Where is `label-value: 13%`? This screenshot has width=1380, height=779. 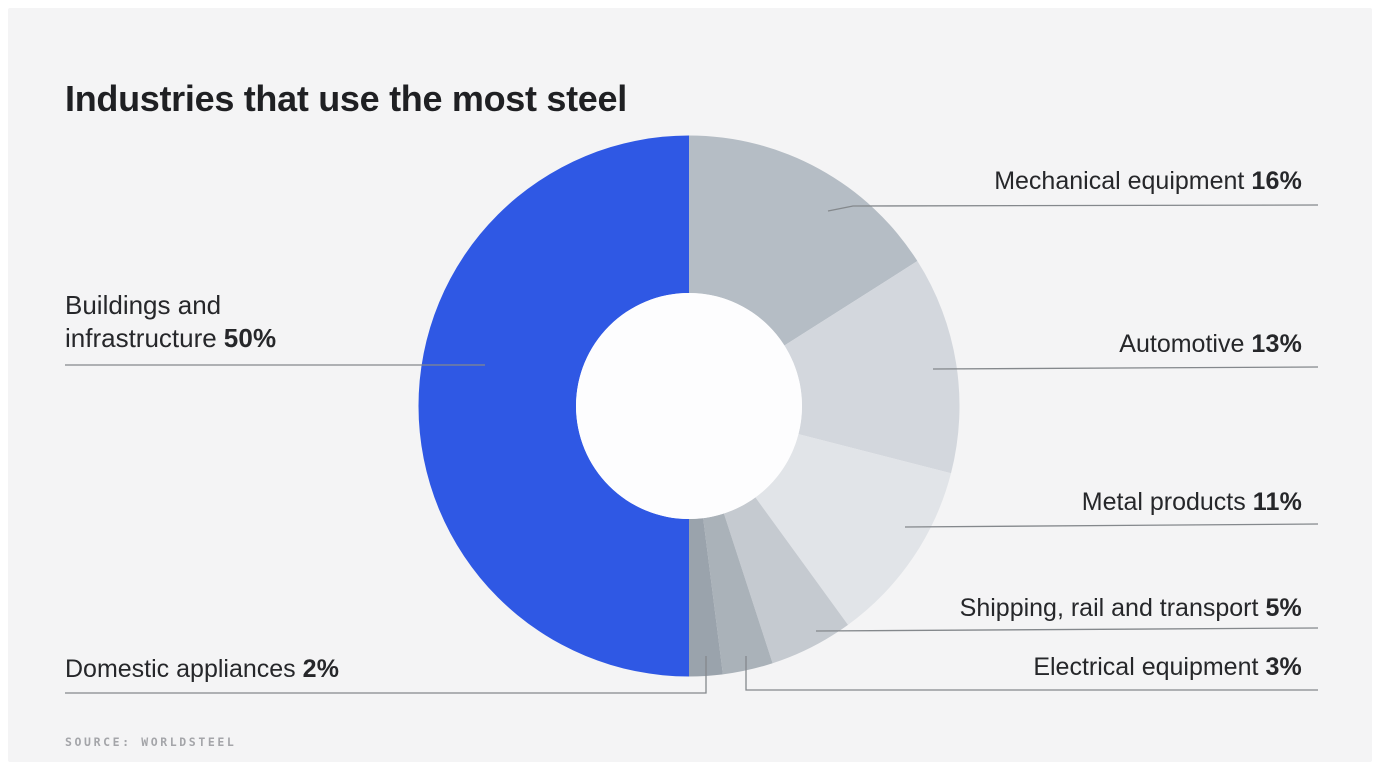 label-value: 13% is located at coordinates (1276, 344).